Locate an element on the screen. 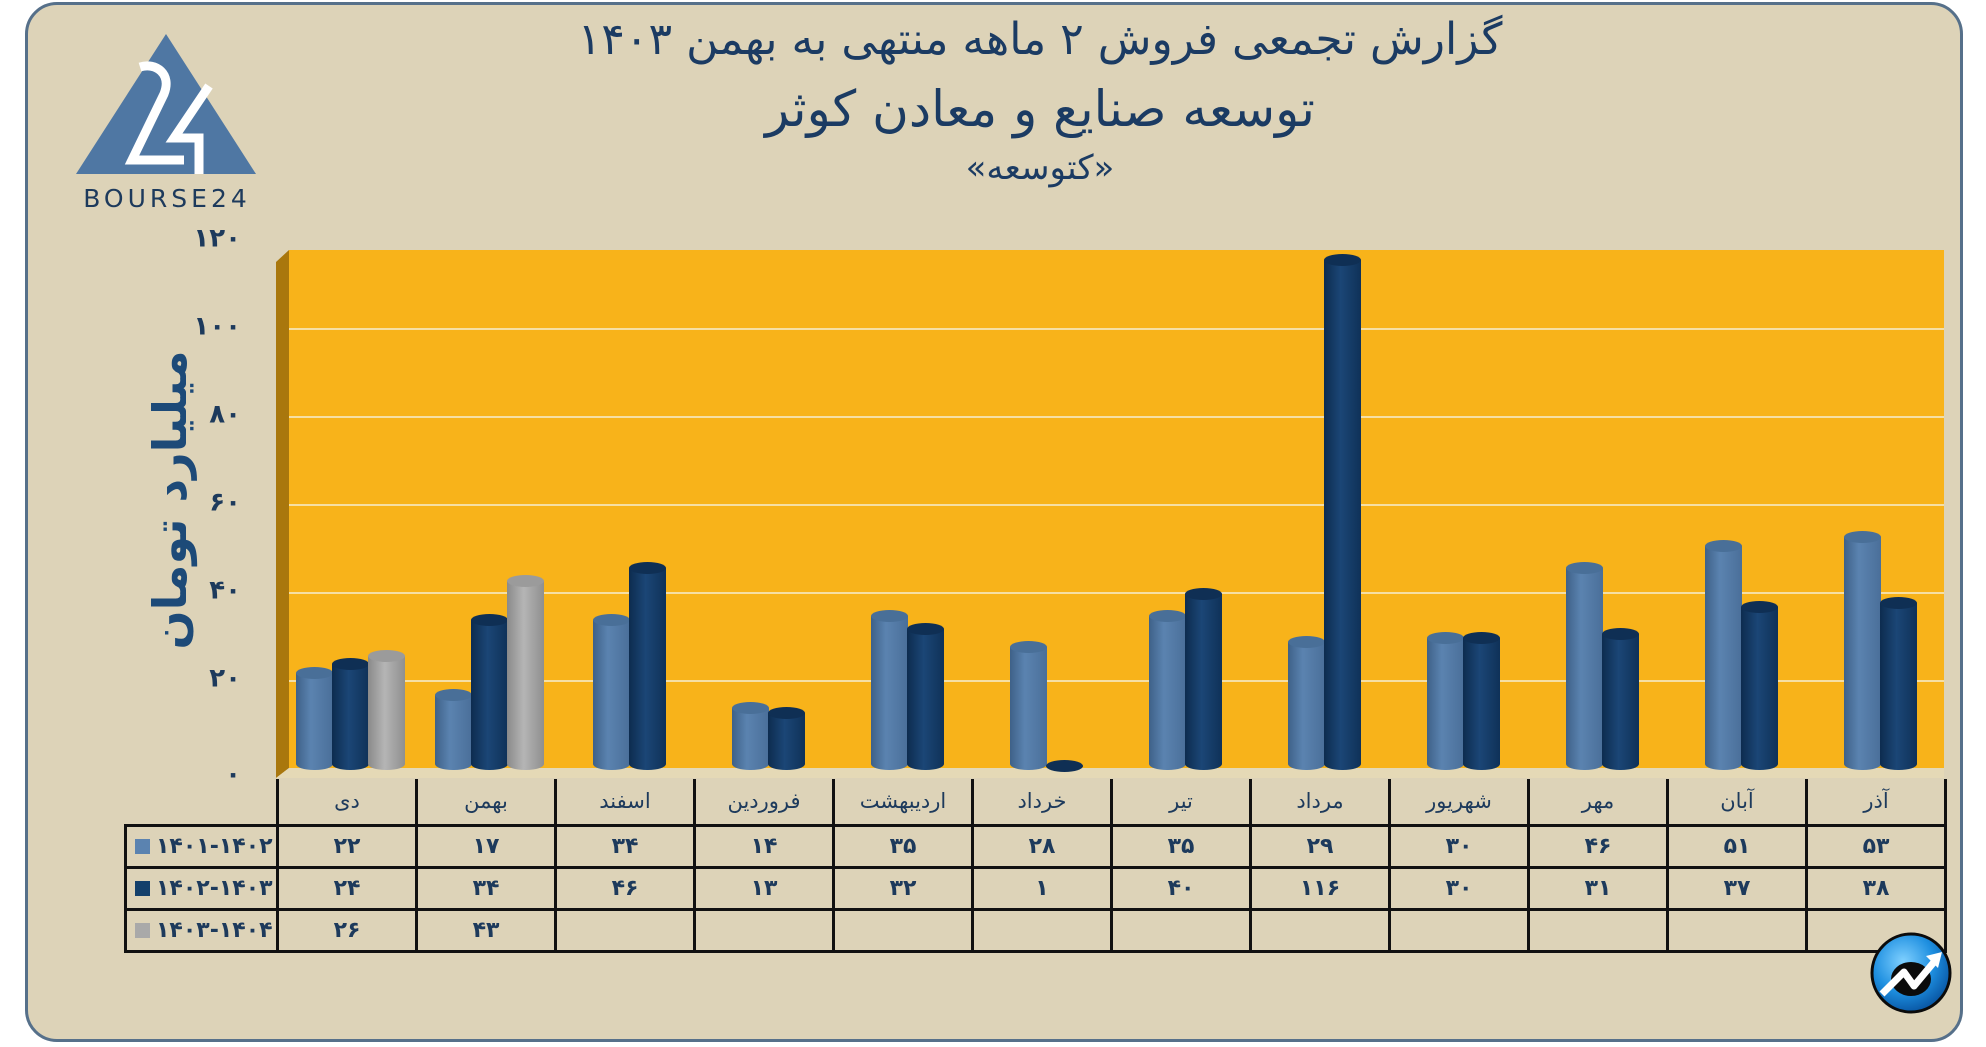  value-cell: ۱۴ is located at coordinates (764, 846).